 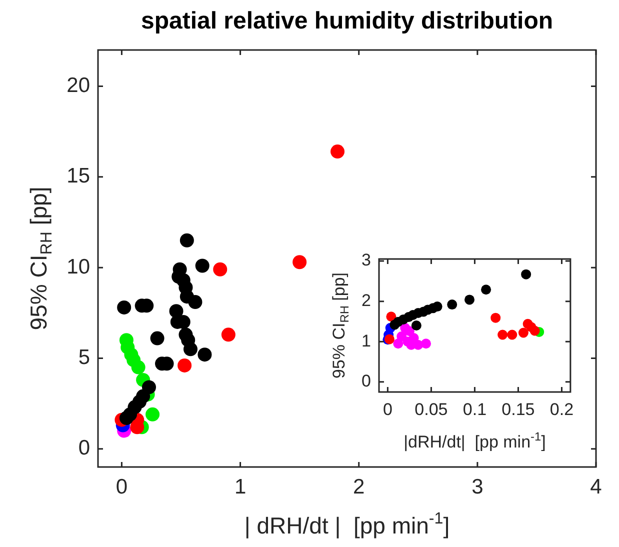 What do you see at coordinates (240, 486) in the screenshot?
I see `x-tick-label: 1` at bounding box center [240, 486].